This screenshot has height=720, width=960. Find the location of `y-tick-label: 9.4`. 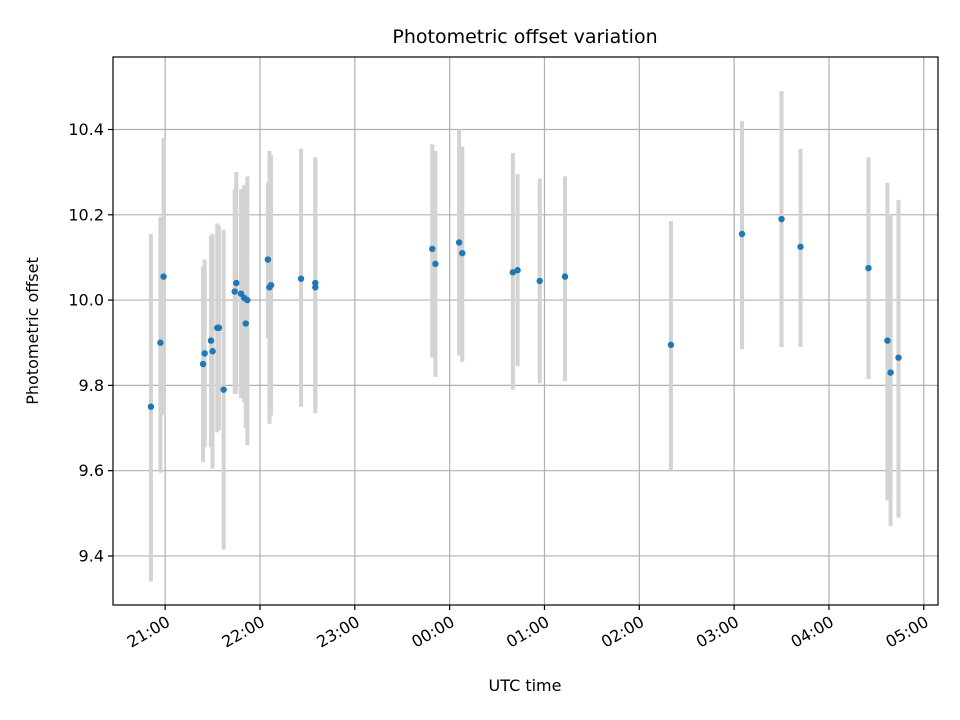

y-tick-label: 9.4 is located at coordinates (91, 555).